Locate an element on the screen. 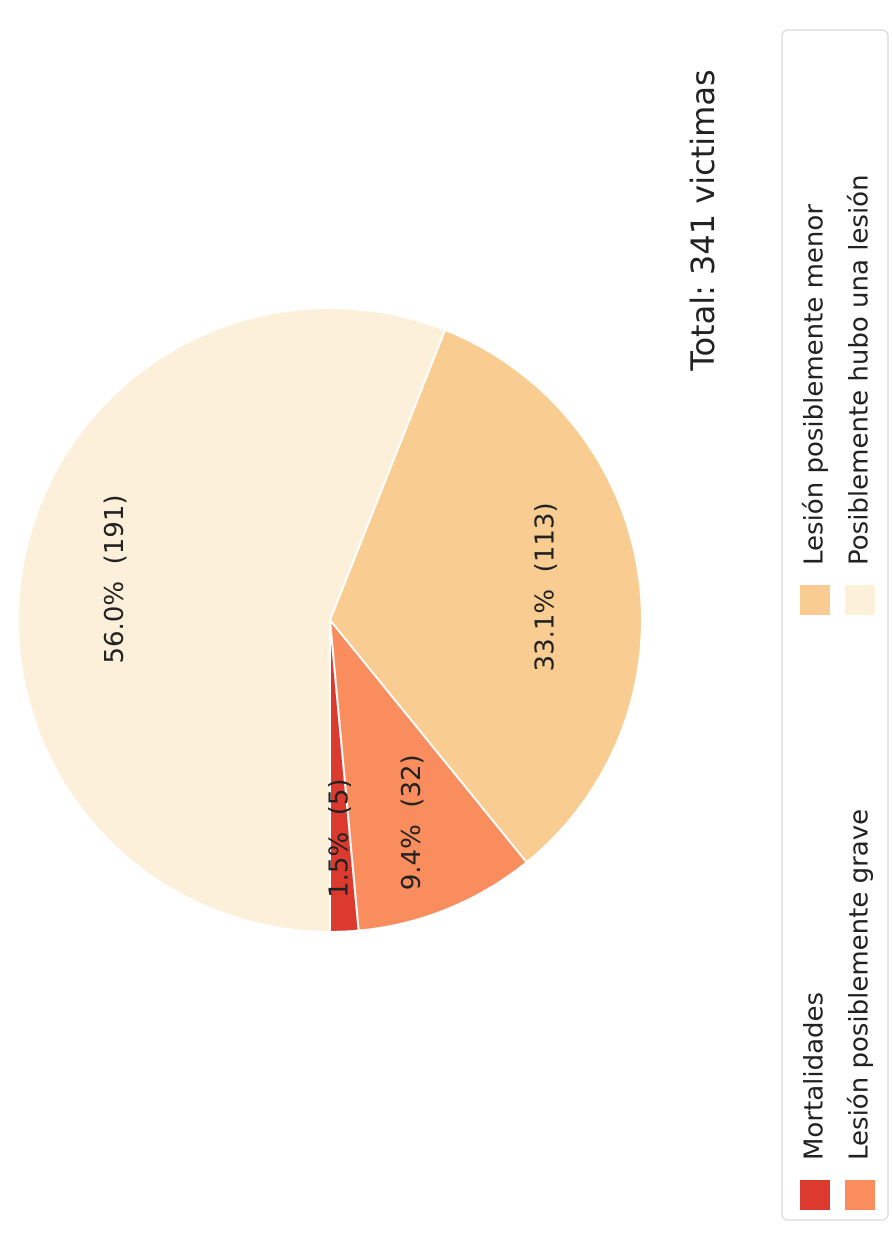  legend-label: Posiblemente hubo una lesión is located at coordinates (860, 369).